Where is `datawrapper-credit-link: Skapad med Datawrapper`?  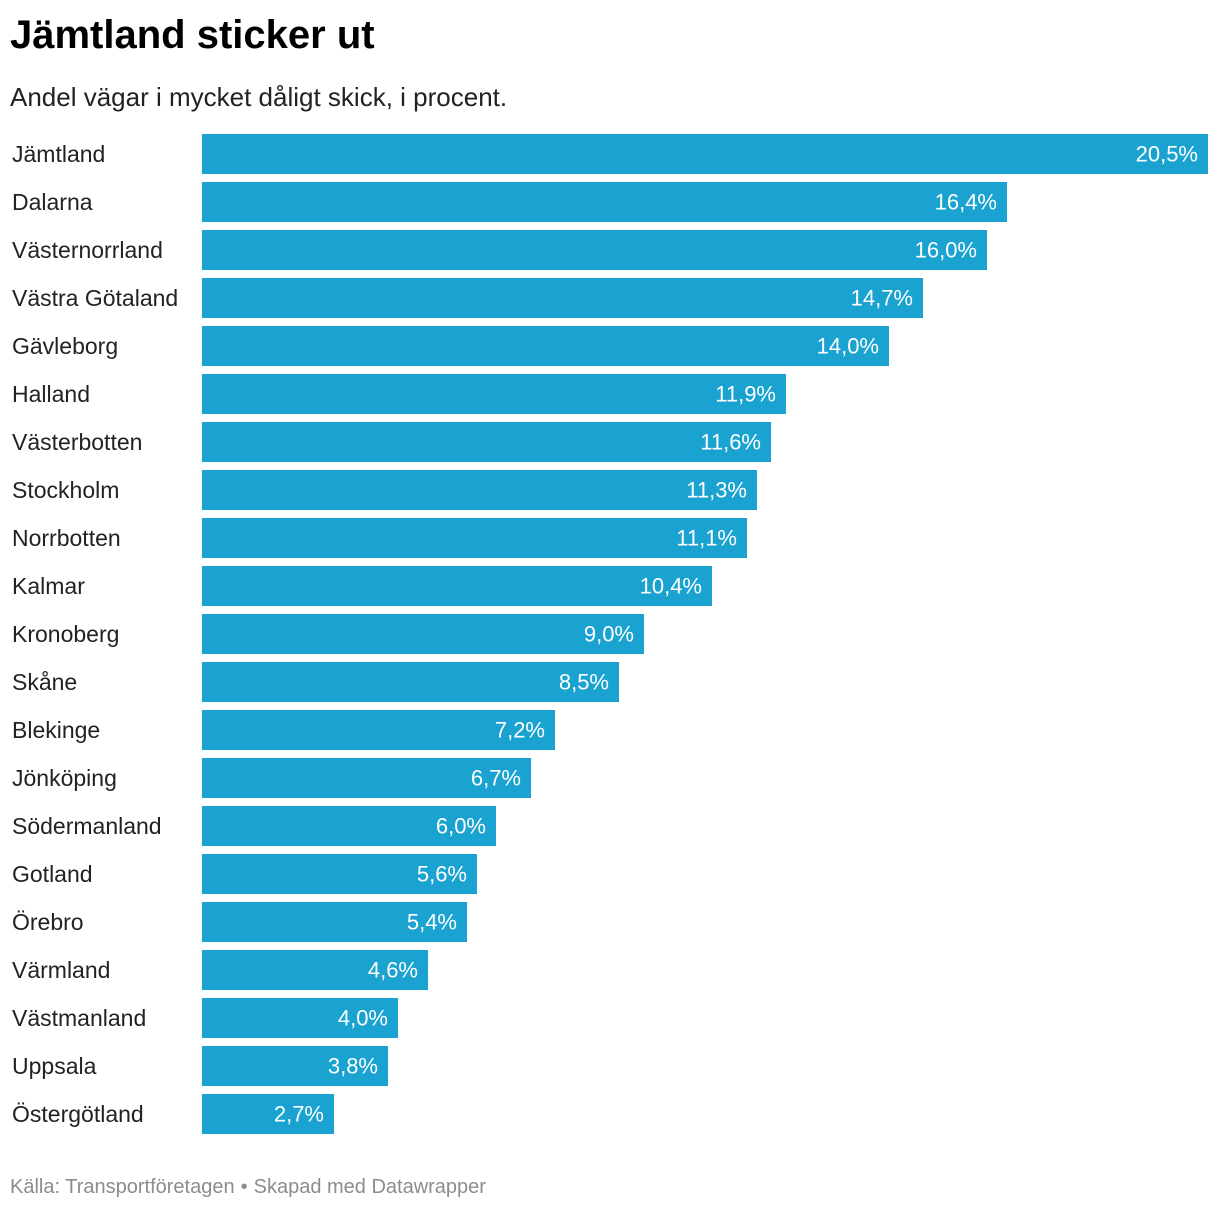
datawrapper-credit-link: Skapad med Datawrapper is located at coordinates (369, 1187).